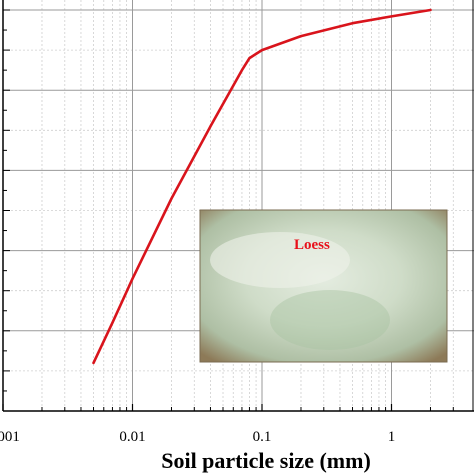  I want to click on x-ticks, so click(228, 407).